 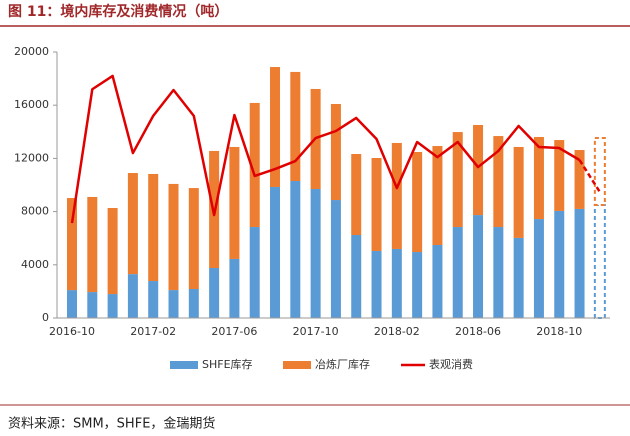 I want to click on x-tick-label: 2017-10, so click(x=316, y=331).